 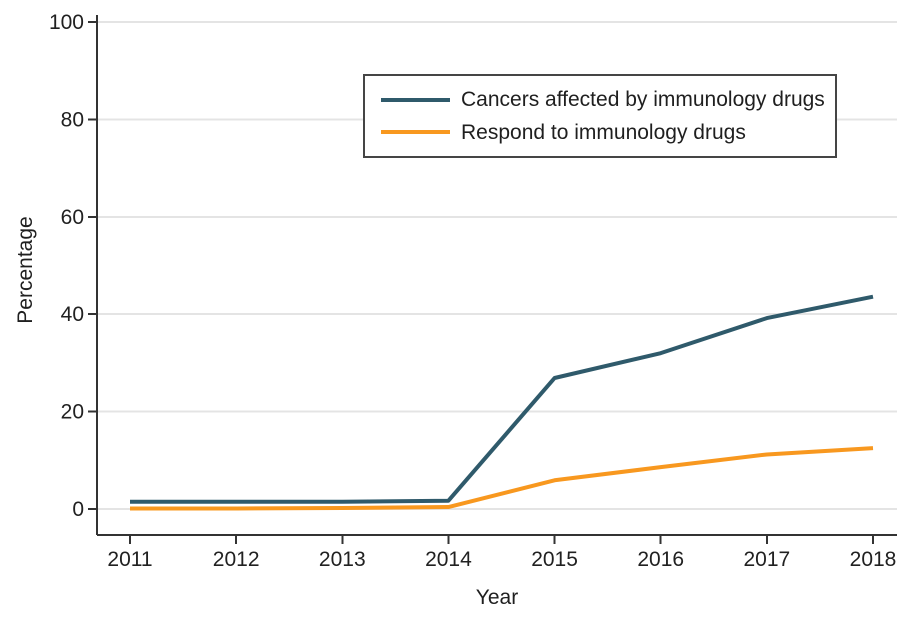 What do you see at coordinates (72, 314) in the screenshot?
I see `y-tick-label: 40` at bounding box center [72, 314].